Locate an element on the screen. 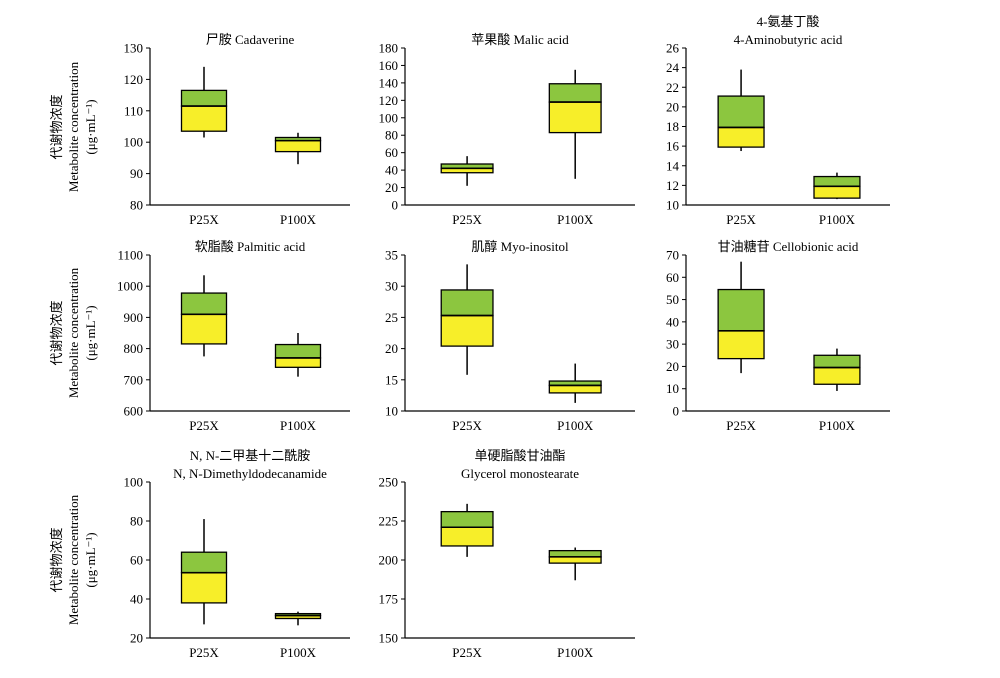  chart-title: N, N-Dimethyldodecanamide is located at coordinates (250, 473).